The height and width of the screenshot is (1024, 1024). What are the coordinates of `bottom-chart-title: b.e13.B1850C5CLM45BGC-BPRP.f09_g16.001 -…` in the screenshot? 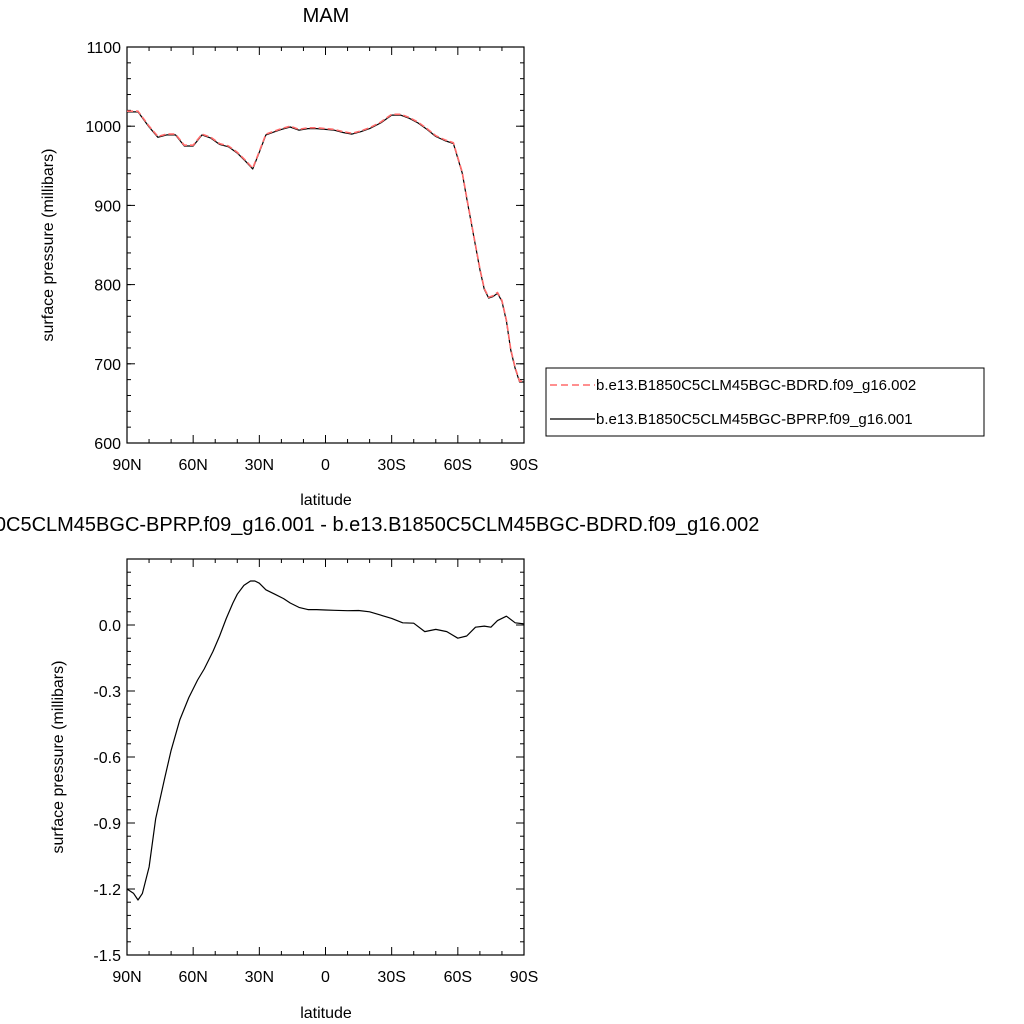 It's located at (379, 525).